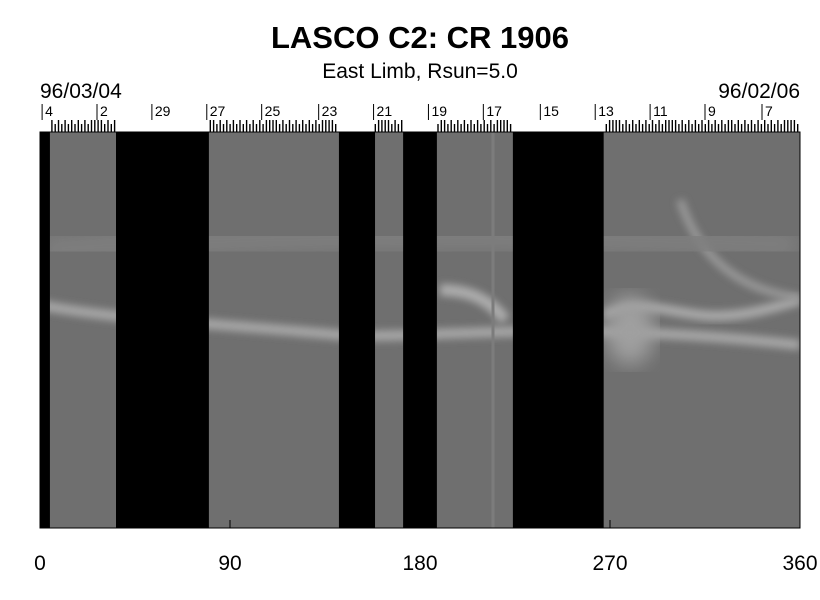 The width and height of the screenshot is (820, 600). Describe the element at coordinates (218, 111) in the screenshot. I see `day-tick-label: 27` at that location.